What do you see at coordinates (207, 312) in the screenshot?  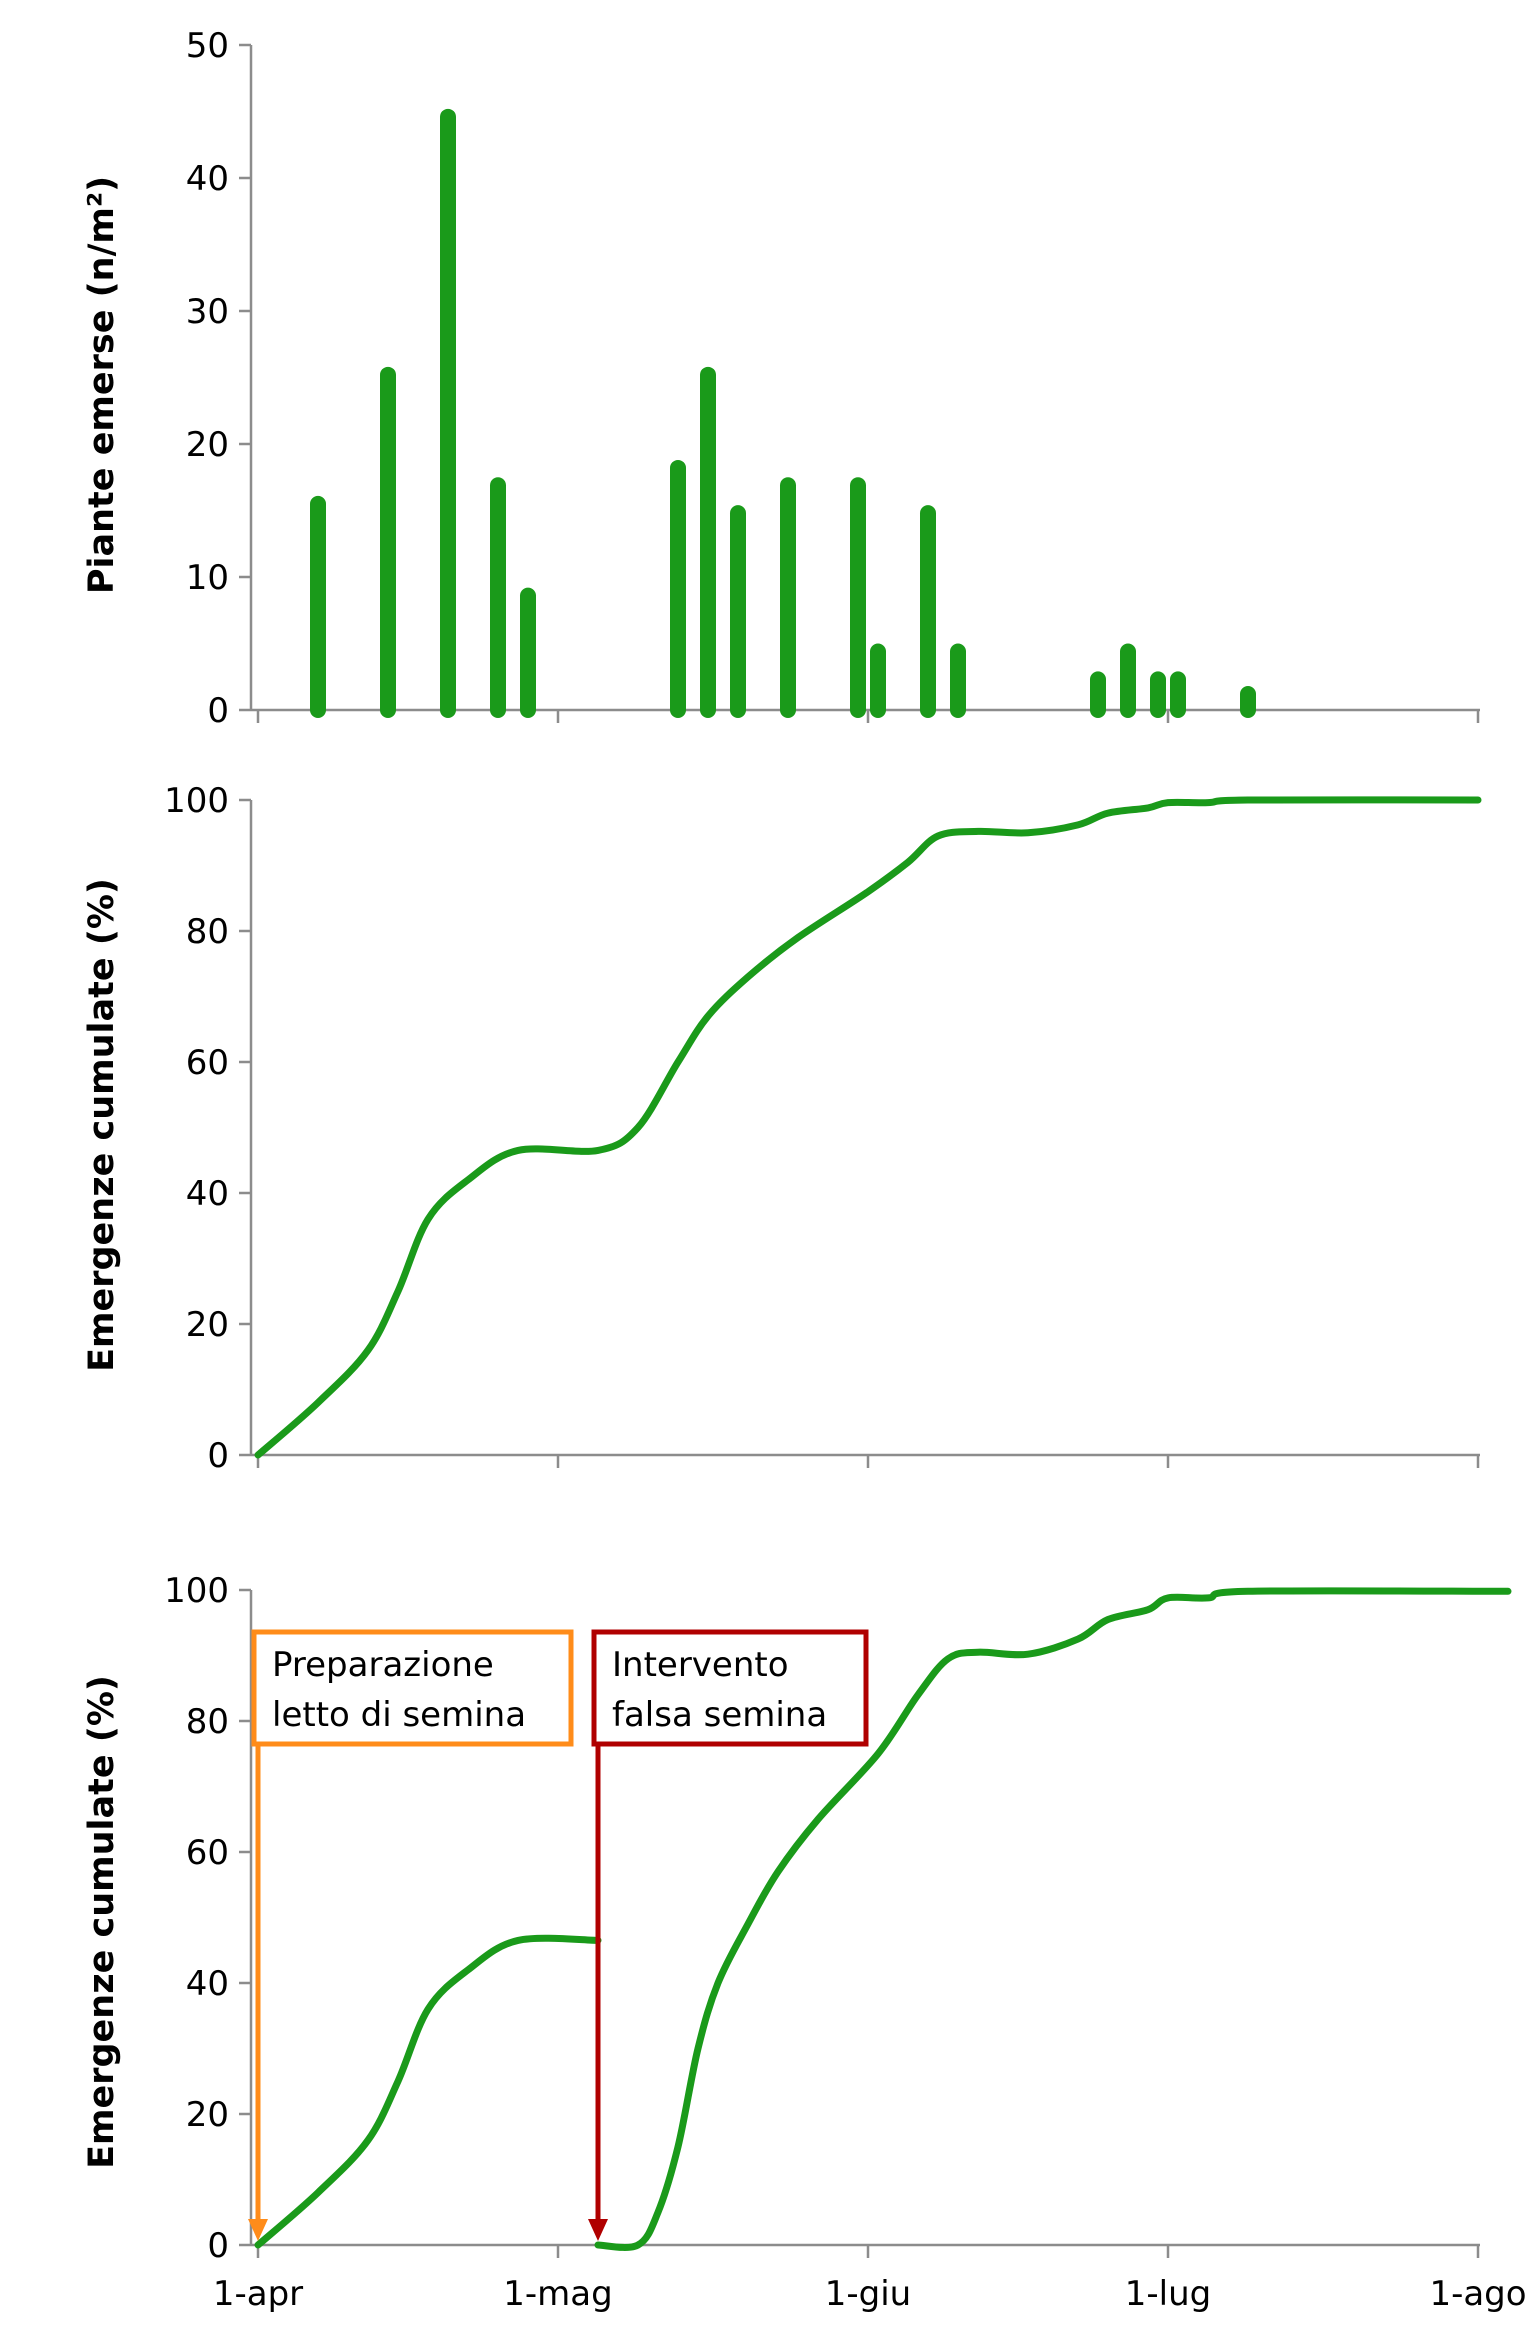 I see `y-tick-label: 30` at bounding box center [207, 312].